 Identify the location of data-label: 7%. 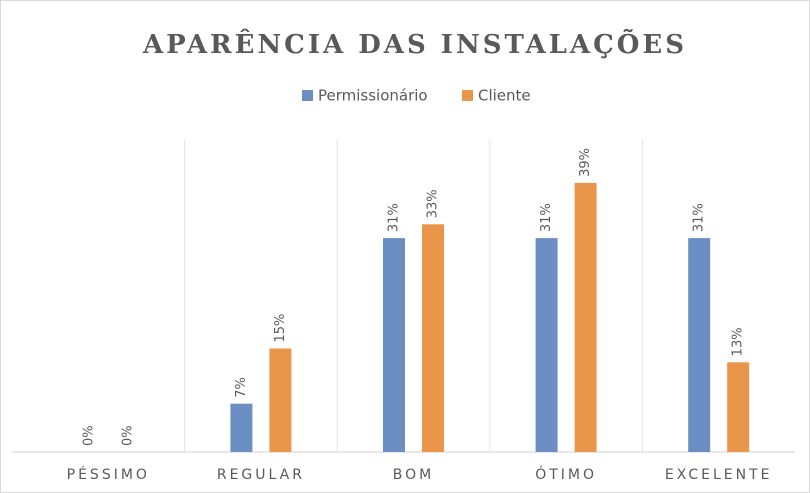
(241, 387).